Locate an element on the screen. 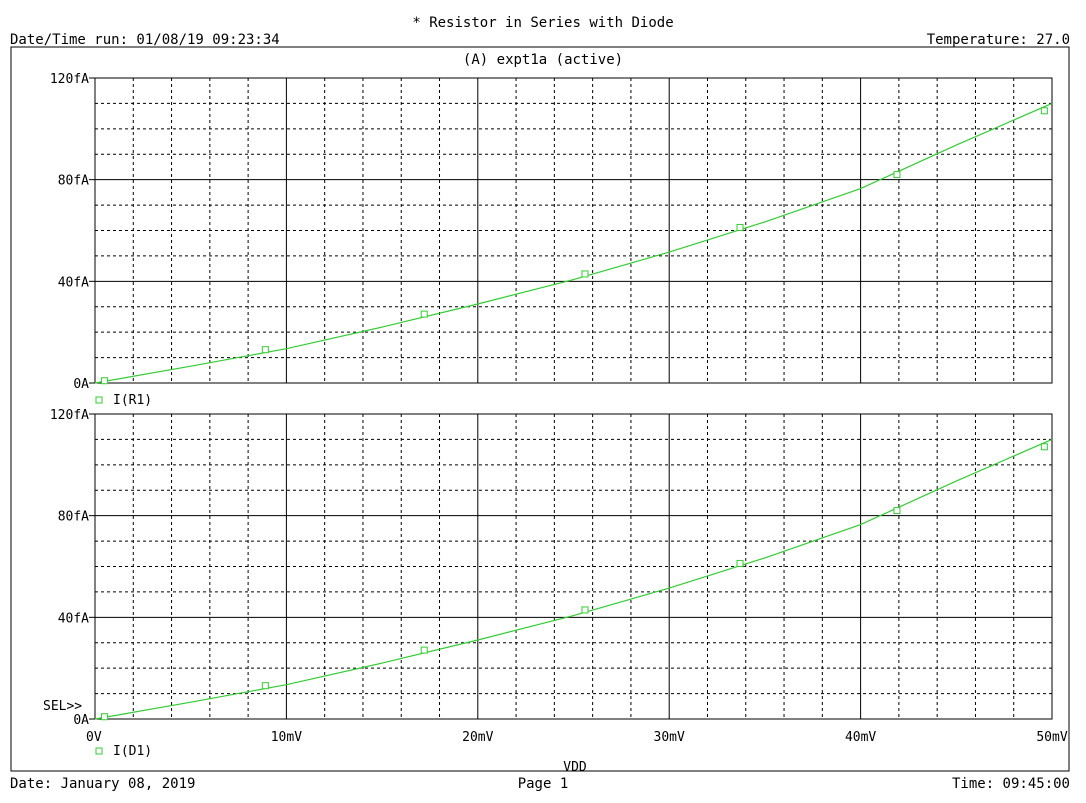 This screenshot has width=1086, height=803. legend-label: I(R1) is located at coordinates (132, 400).